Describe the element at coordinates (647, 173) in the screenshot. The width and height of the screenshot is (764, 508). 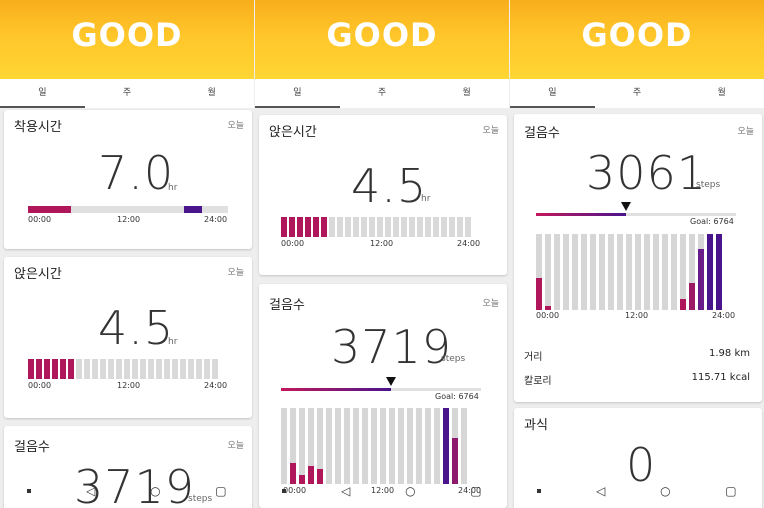
I see `steps-value: 3061` at that location.